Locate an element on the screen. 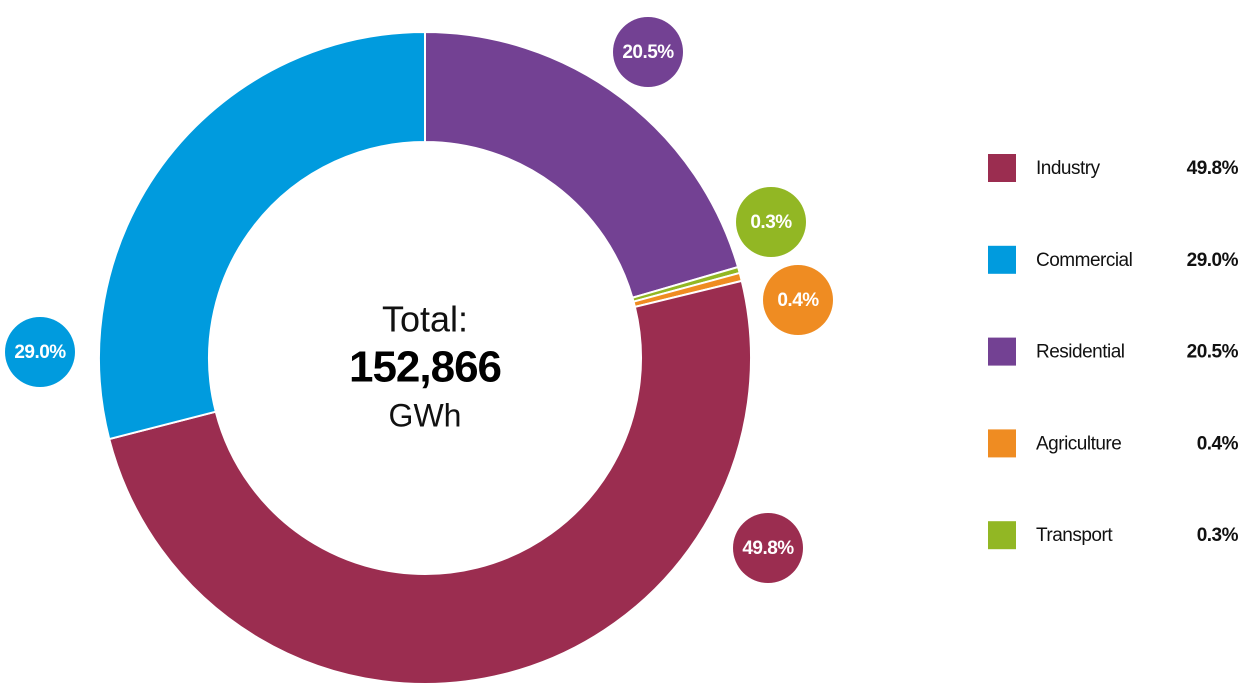 The height and width of the screenshot is (684, 1241). legend-label: Commercial is located at coordinates (1084, 260).